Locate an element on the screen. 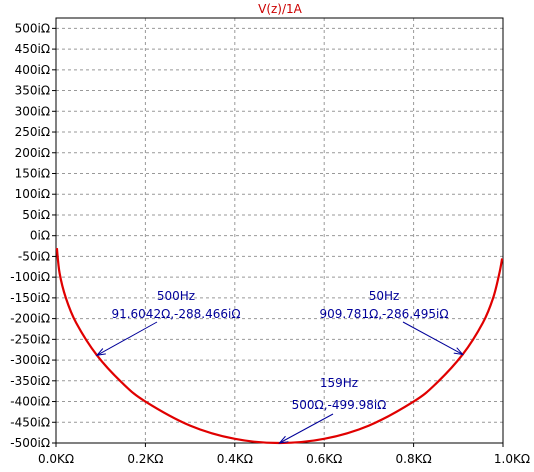  annotation-title: 500Hz is located at coordinates (176, 296).